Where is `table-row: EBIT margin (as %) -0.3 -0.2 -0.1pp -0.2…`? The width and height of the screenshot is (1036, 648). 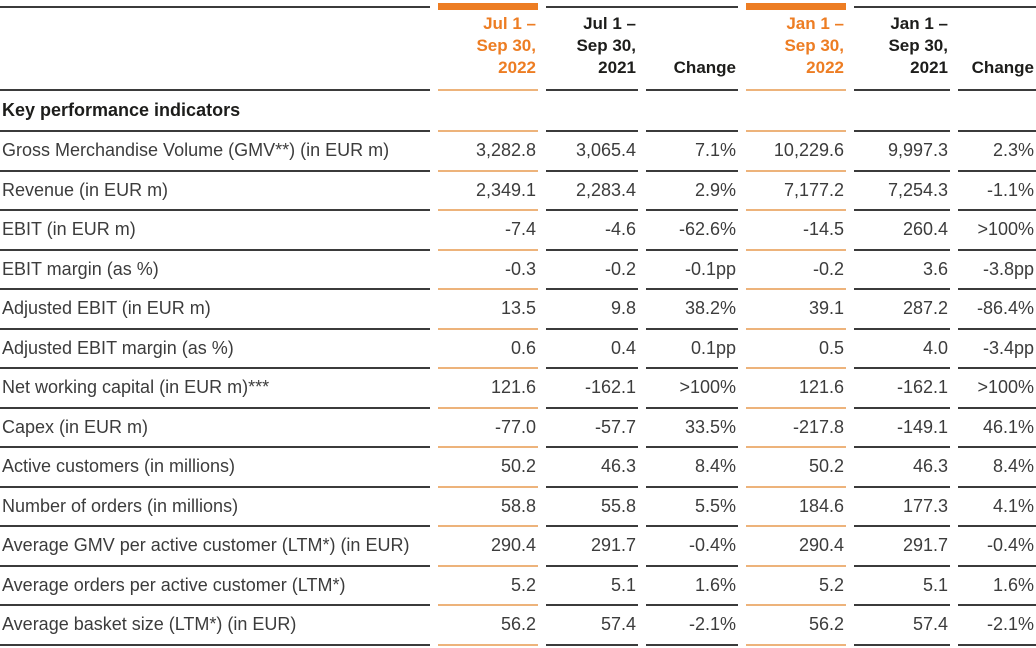 table-row: EBIT margin (as %) -0.3 -0.2 -0.1pp -0.2… is located at coordinates (518, 270).